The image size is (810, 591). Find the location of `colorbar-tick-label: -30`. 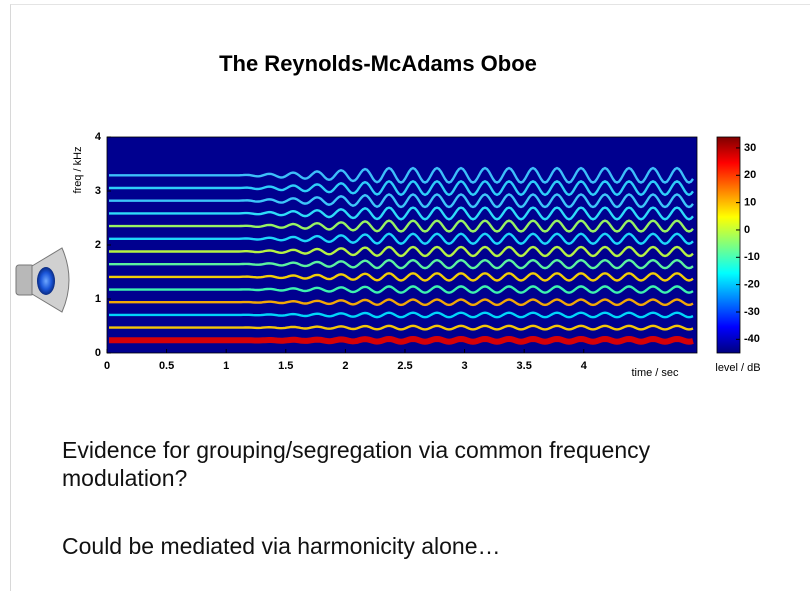

colorbar-tick-label: -30 is located at coordinates (752, 312).